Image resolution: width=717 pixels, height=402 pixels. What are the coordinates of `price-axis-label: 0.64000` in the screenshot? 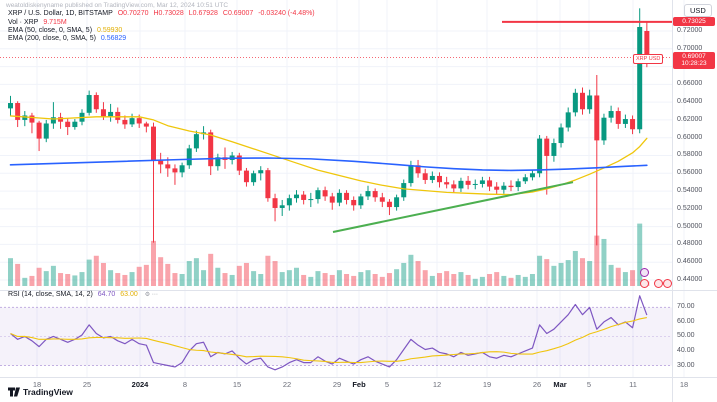 It's located at (690, 102).